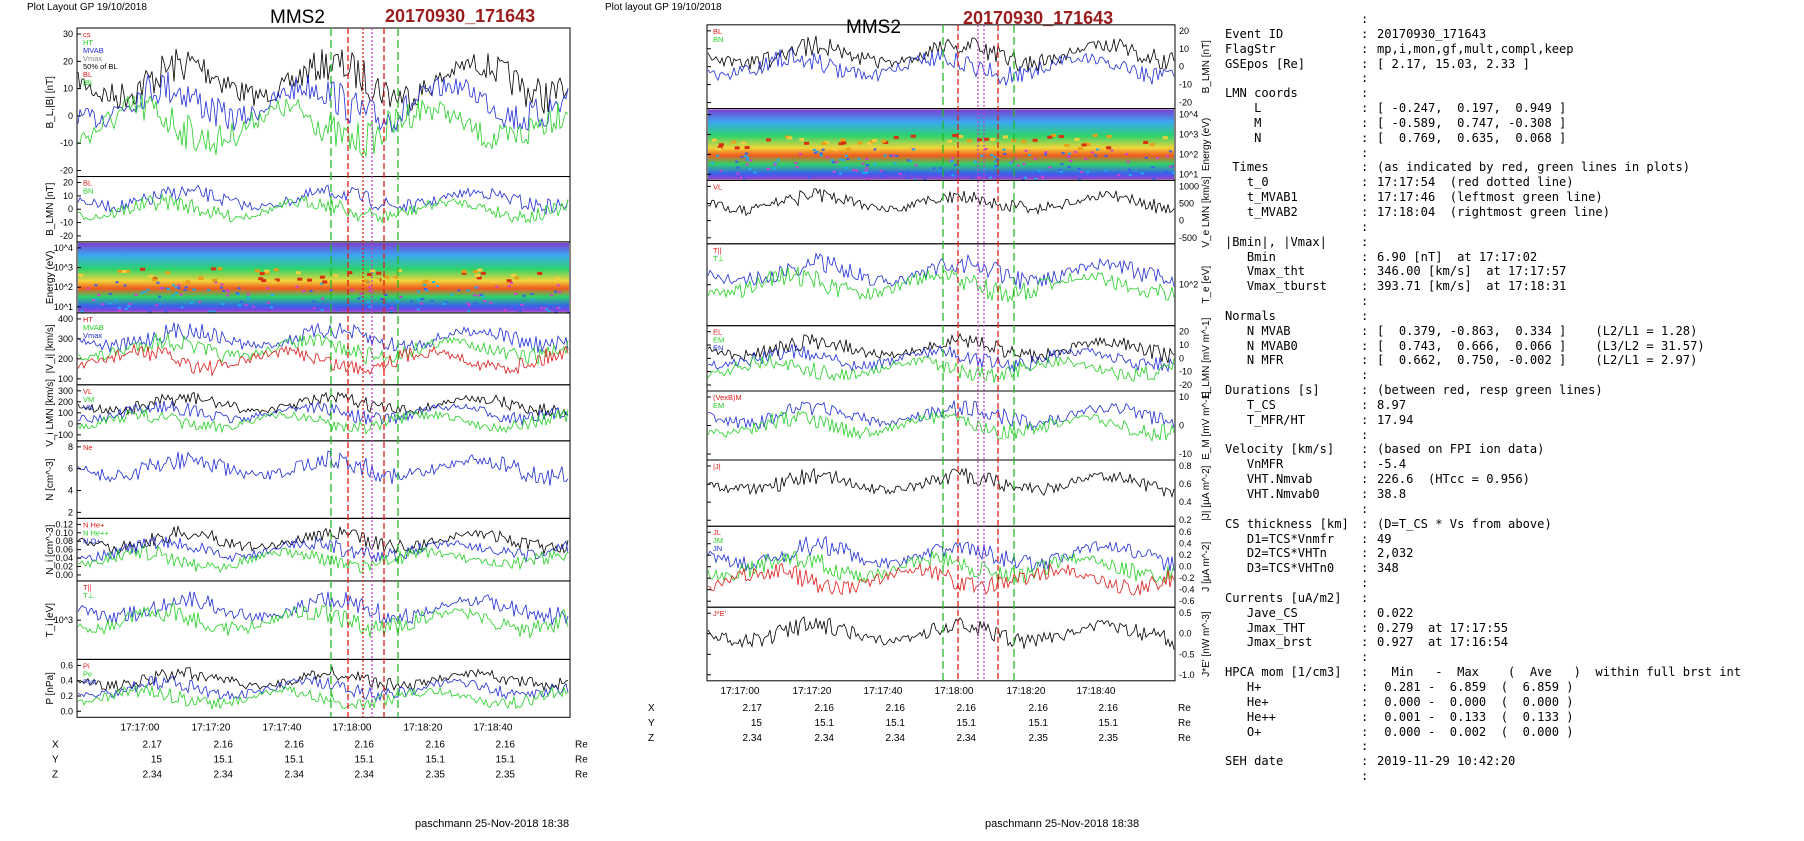 The width and height of the screenshot is (1804, 841). Describe the element at coordinates (1189, 186) in the screenshot. I see `right-ytick-label: 1000` at that location.